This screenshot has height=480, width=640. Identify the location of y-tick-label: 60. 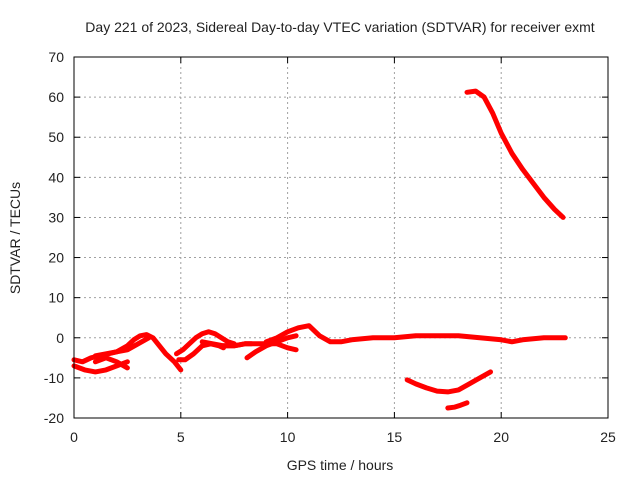
(56, 97).